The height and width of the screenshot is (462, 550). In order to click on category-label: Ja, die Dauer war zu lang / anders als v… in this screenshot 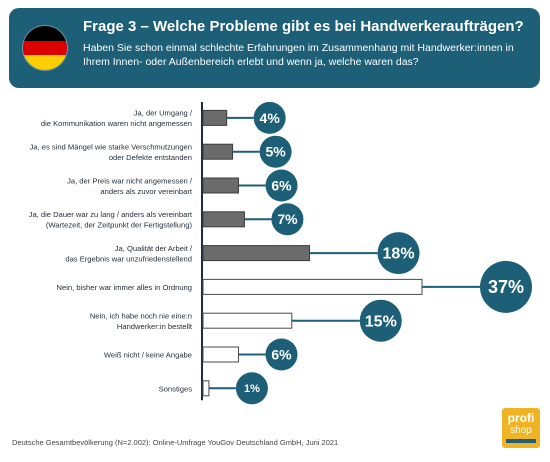, I will do `click(111, 220)`.